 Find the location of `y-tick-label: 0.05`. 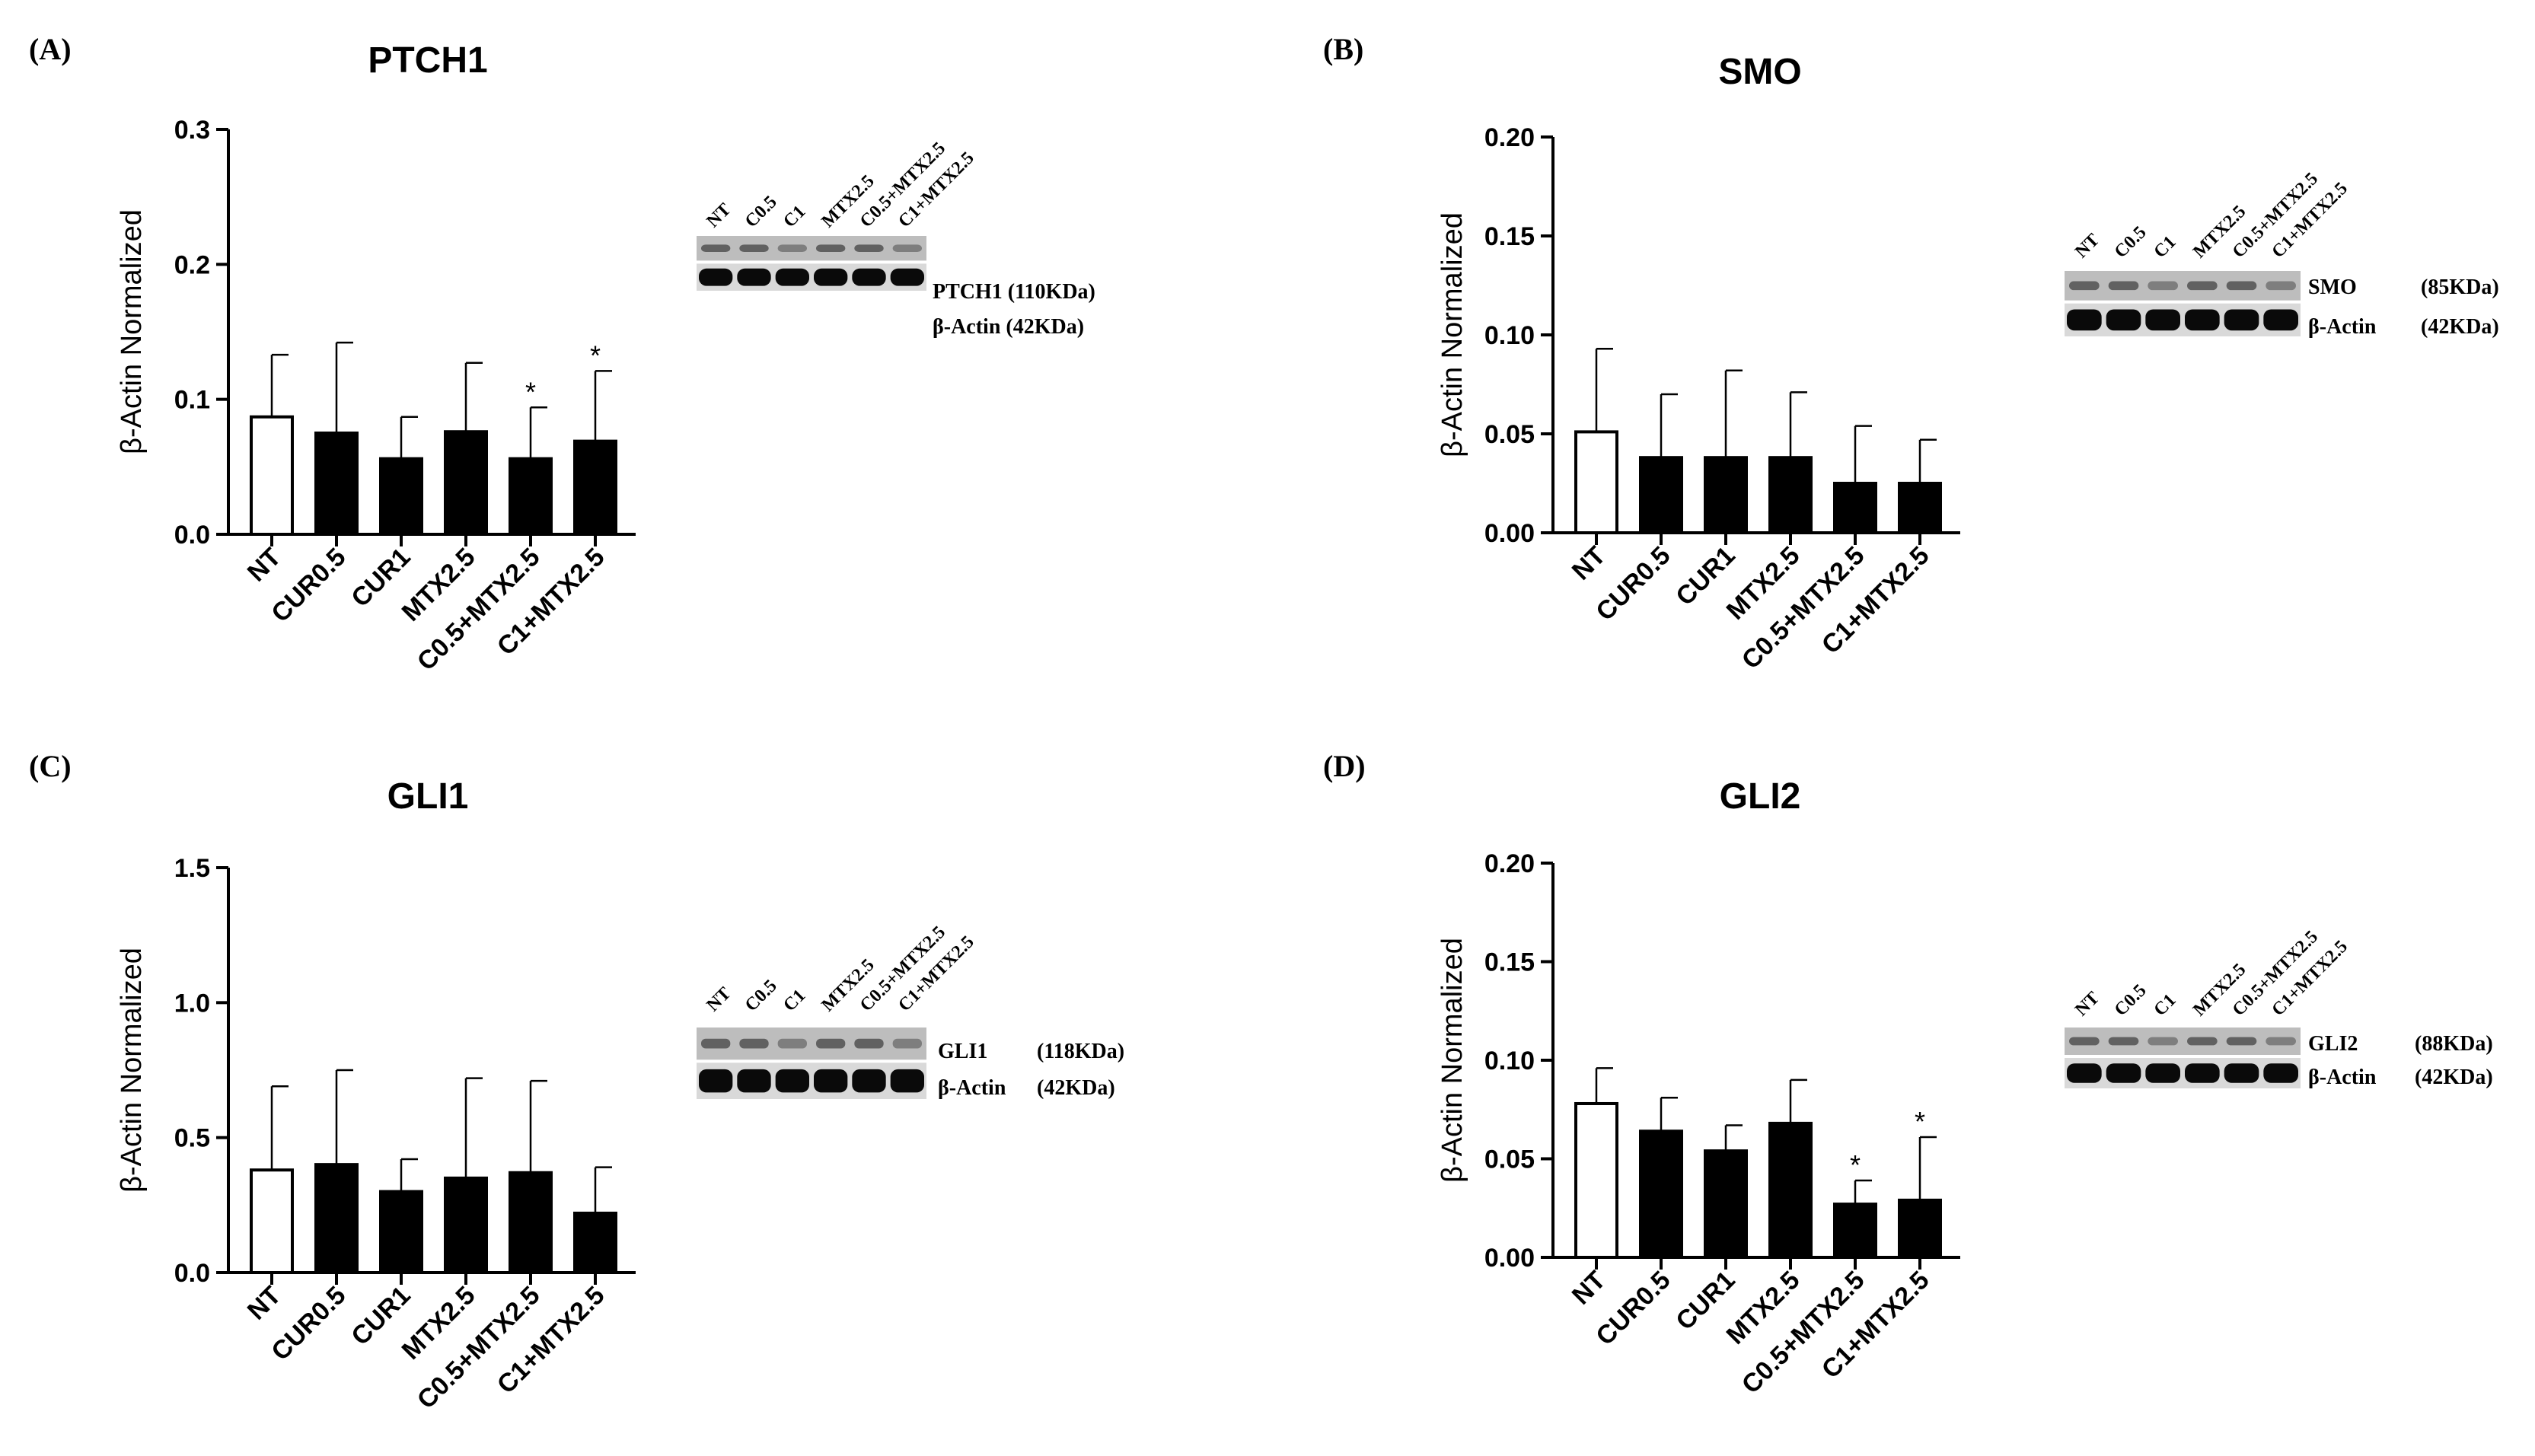

y-tick-label: 0.05 is located at coordinates (1509, 434).